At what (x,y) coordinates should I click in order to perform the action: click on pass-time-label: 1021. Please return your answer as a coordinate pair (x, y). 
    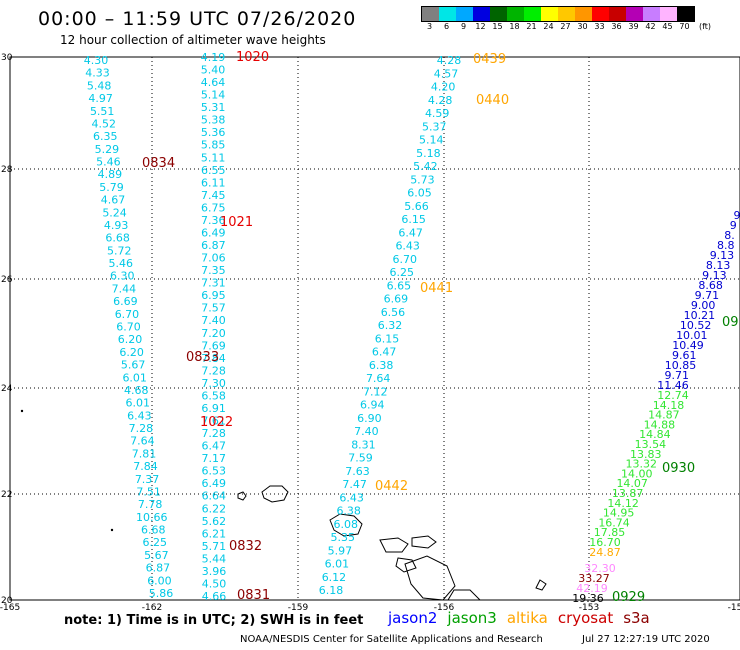
    Looking at the image, I should click on (236, 222).